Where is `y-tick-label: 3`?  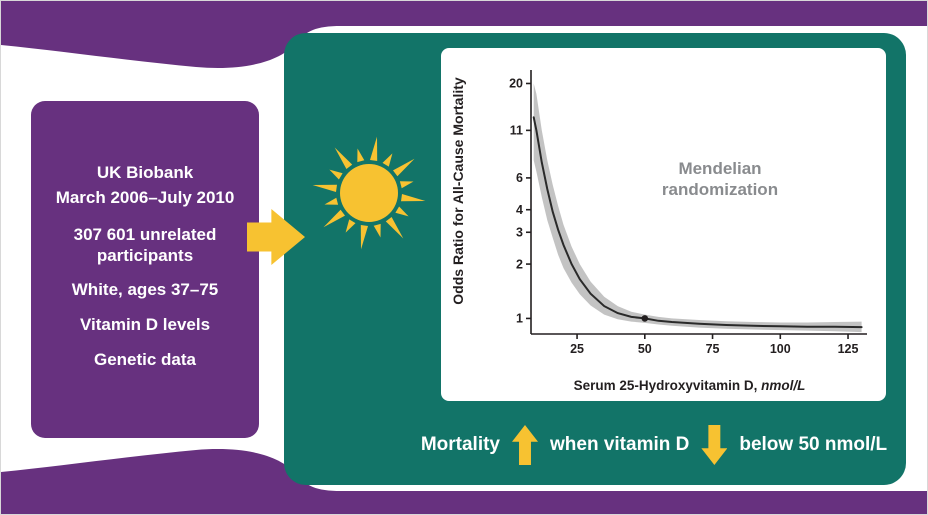
y-tick-label: 3 is located at coordinates (519, 232).